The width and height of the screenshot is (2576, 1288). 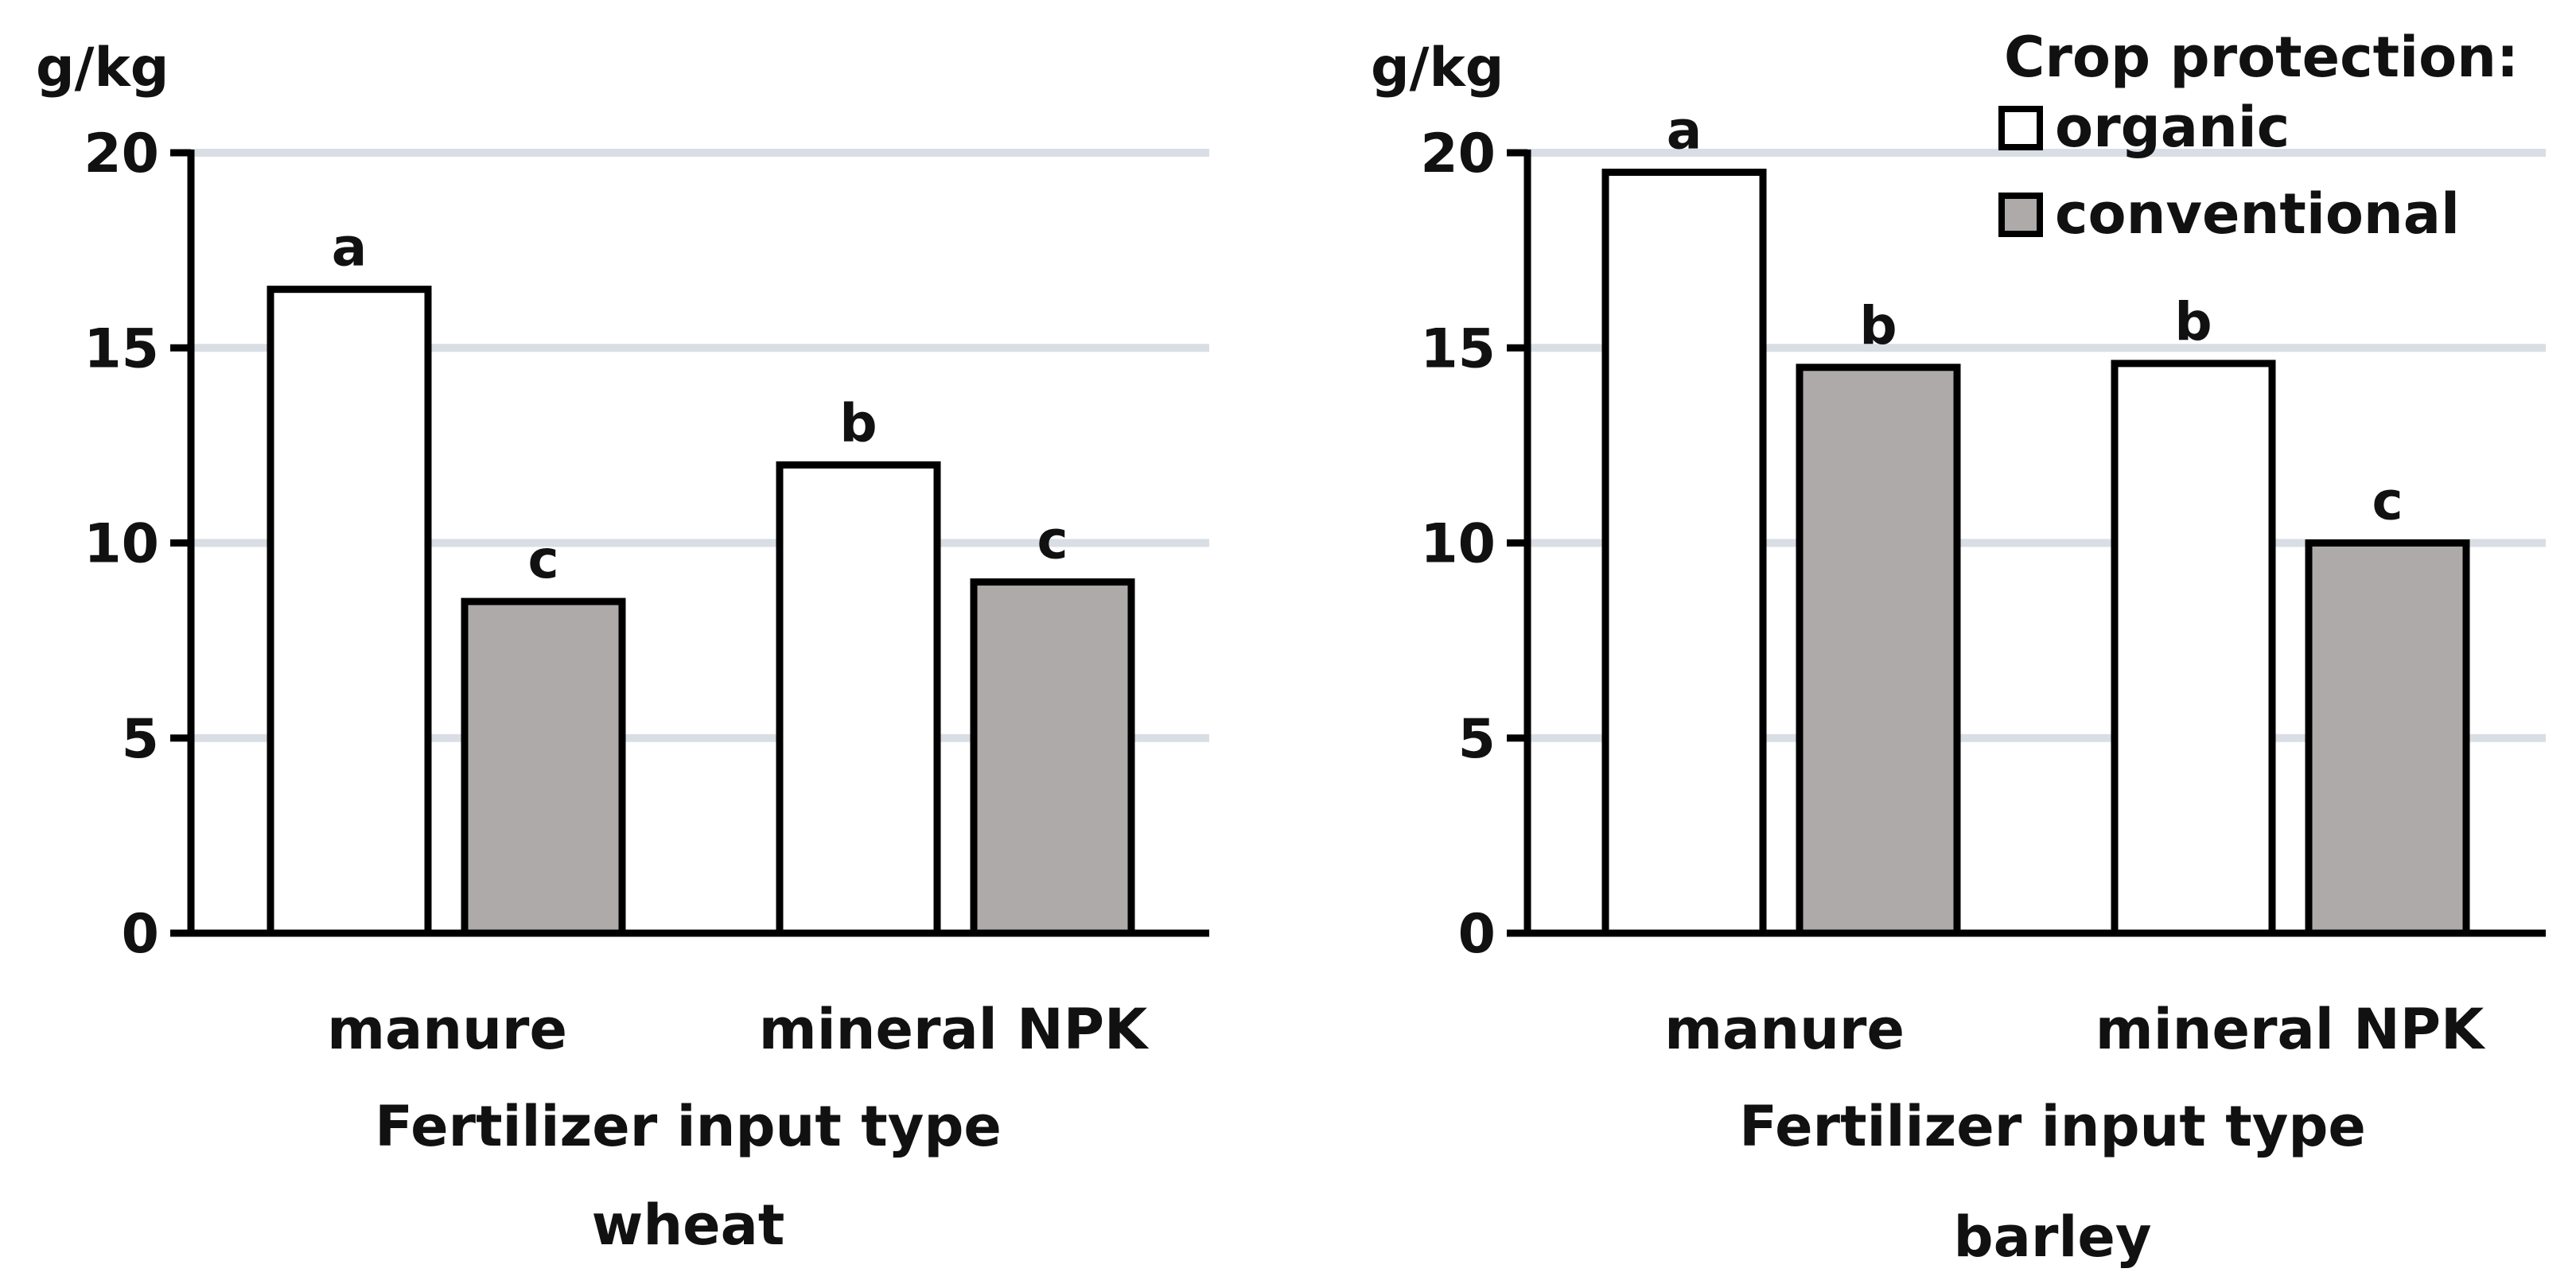 What do you see at coordinates (689, 1226) in the screenshot?
I see `chart-title: wheat` at bounding box center [689, 1226].